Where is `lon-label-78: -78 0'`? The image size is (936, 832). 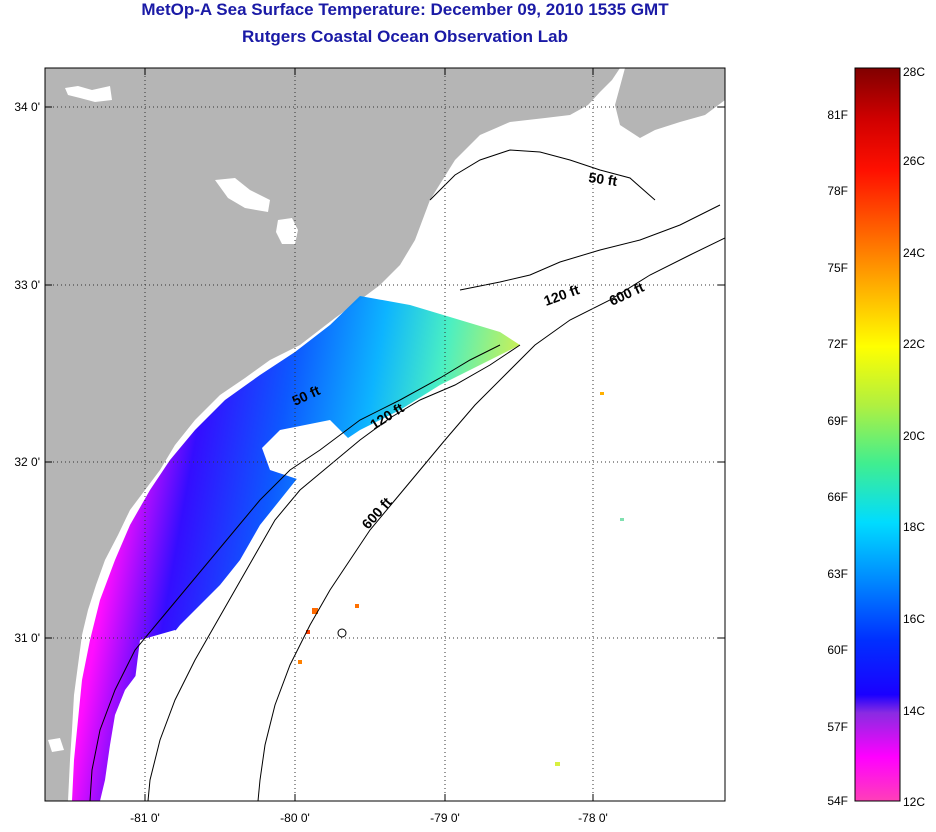 lon-label-78: -78 0' is located at coordinates (593, 818).